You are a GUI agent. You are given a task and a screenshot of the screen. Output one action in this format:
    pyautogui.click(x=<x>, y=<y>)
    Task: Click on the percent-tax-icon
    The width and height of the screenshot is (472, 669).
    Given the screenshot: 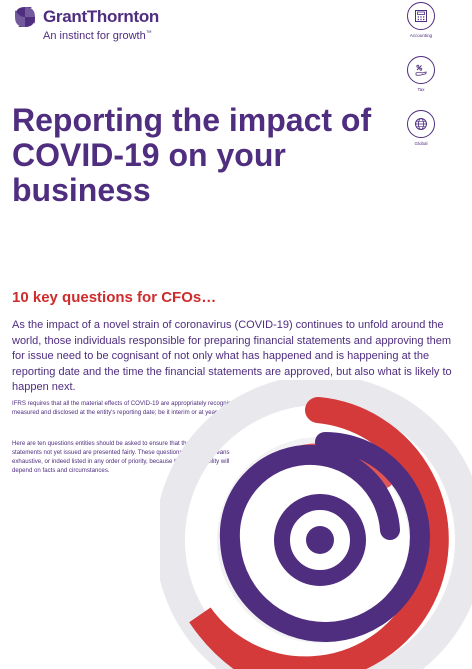 What is the action you would take?
    pyautogui.click(x=421, y=70)
    